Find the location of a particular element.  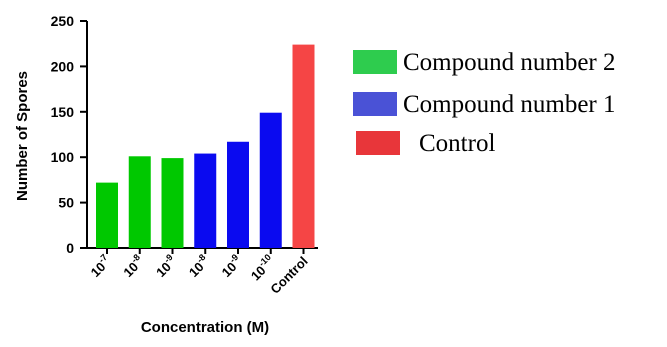

legend-label: Compound number 1 is located at coordinates (509, 104).